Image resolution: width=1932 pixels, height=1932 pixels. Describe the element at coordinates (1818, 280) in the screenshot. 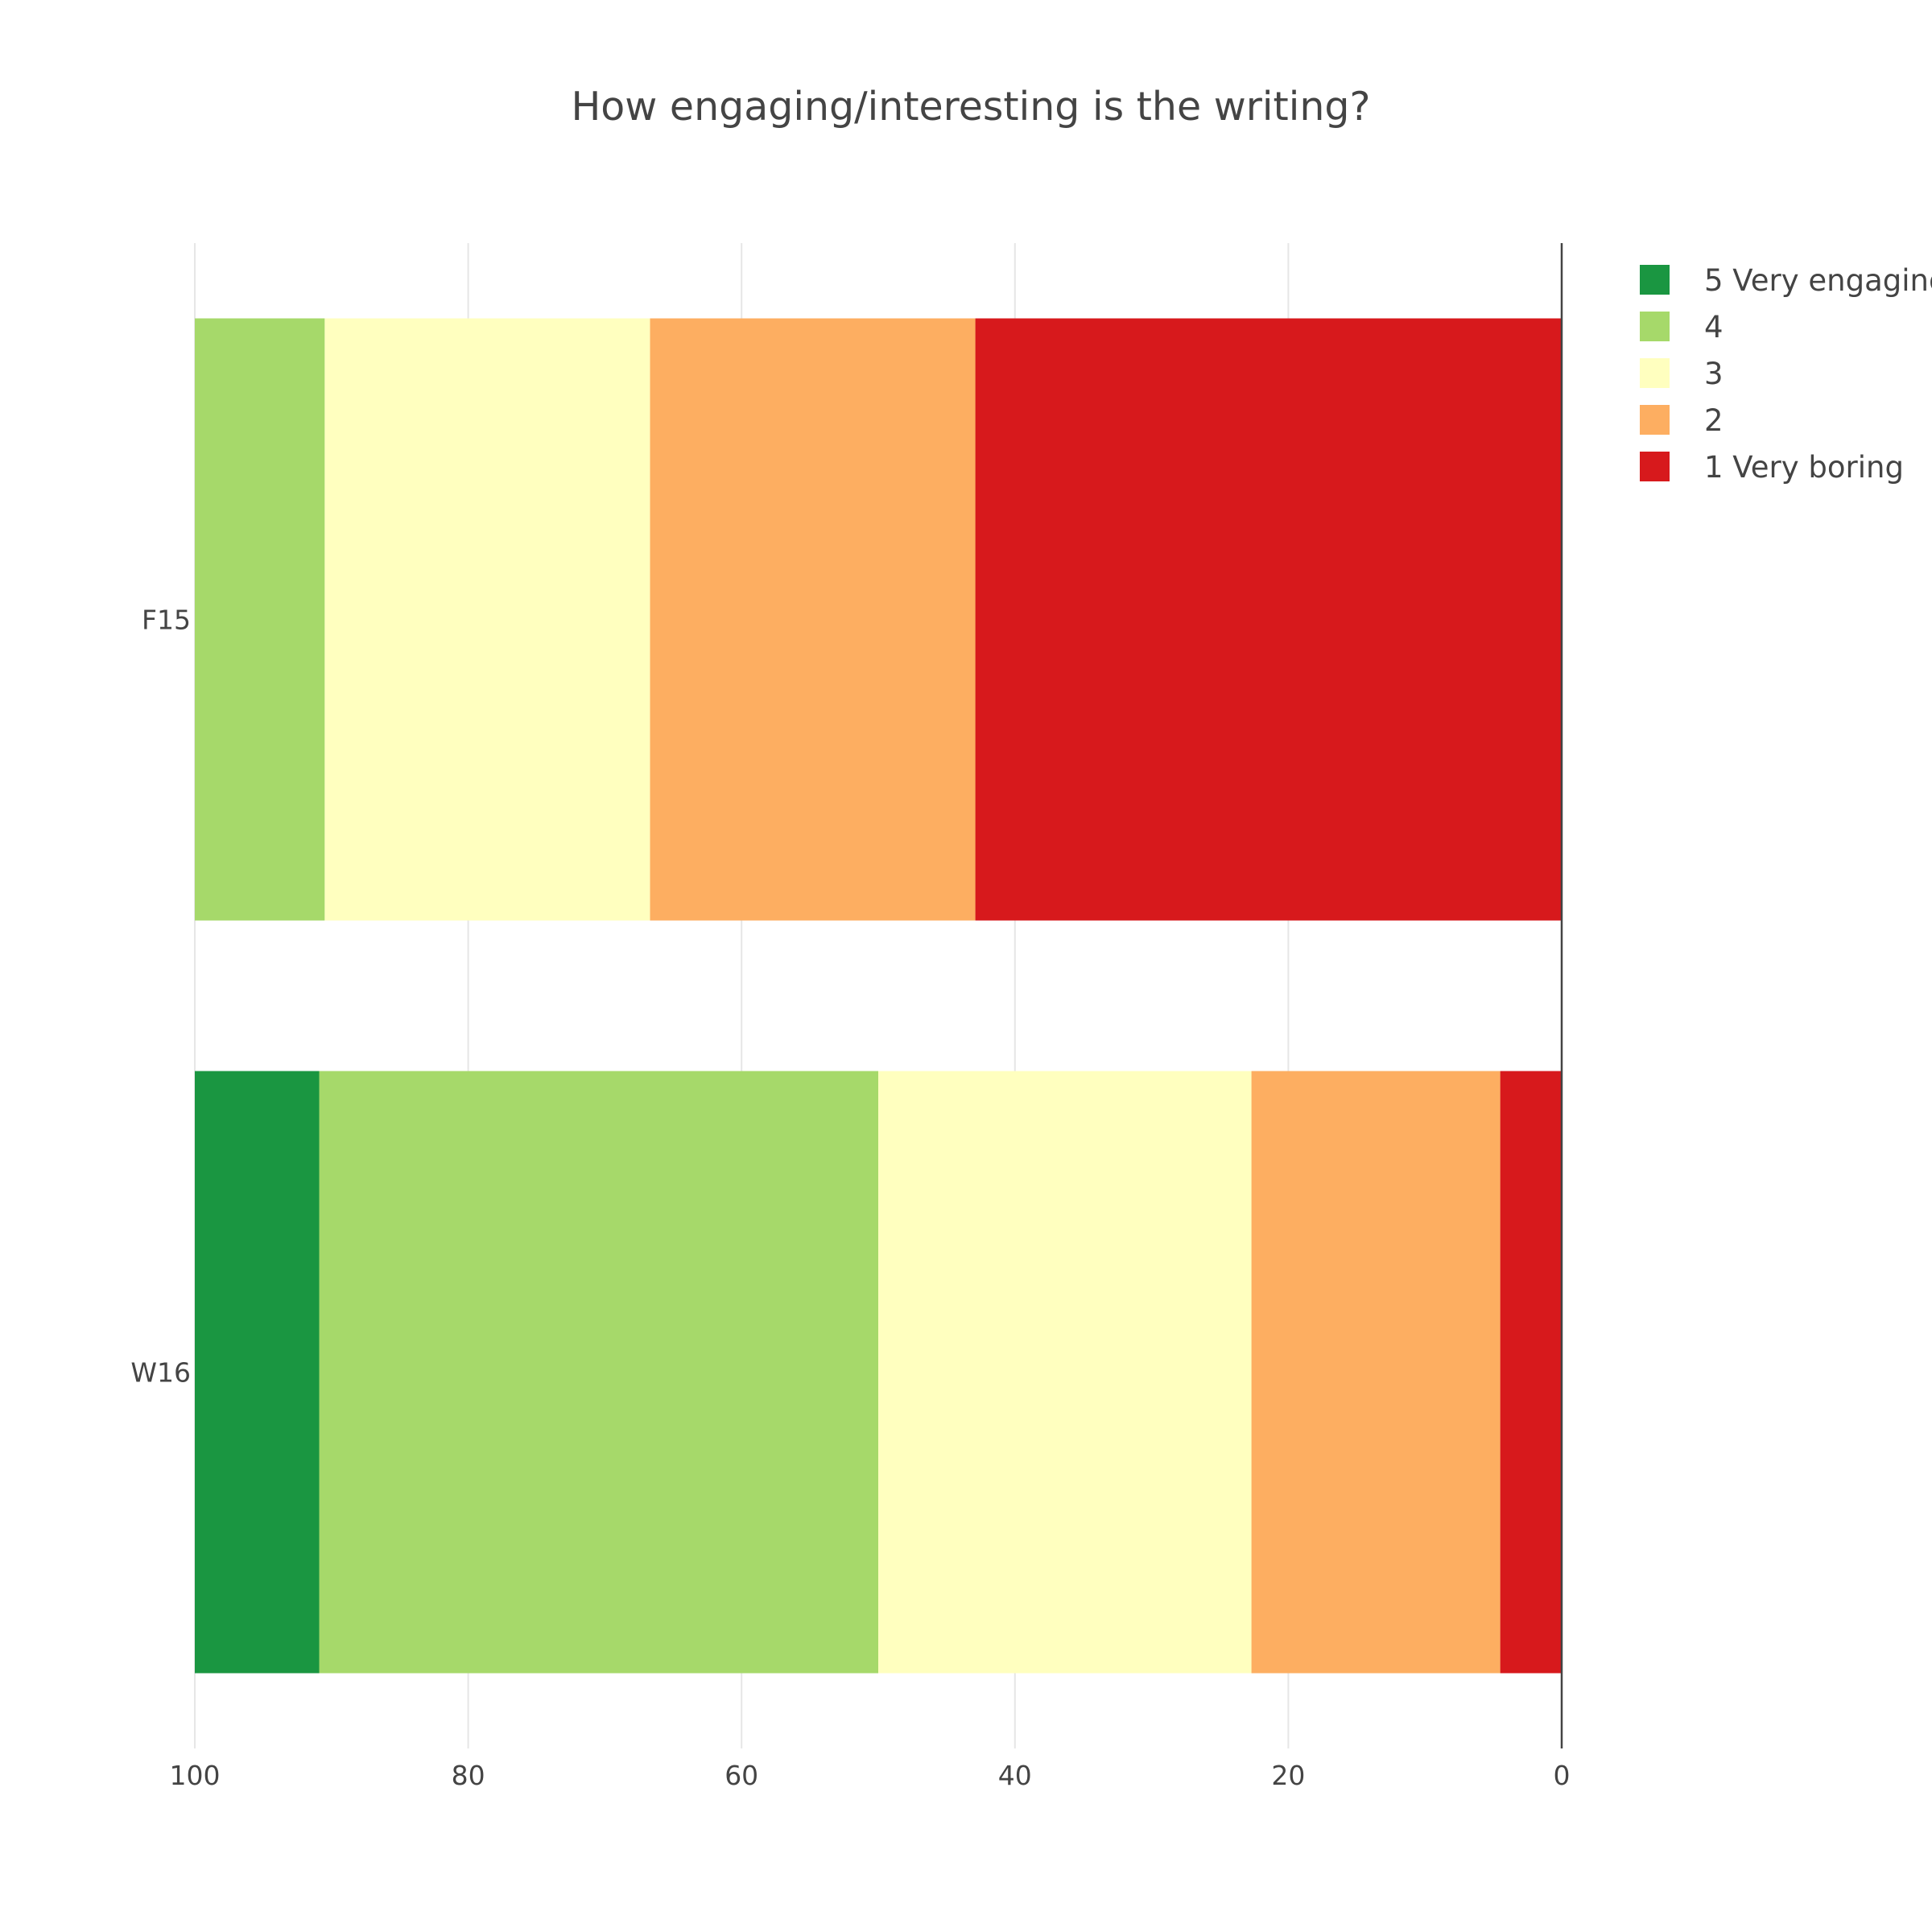

I see `legend-label-0: 5 Very engaging` at that location.